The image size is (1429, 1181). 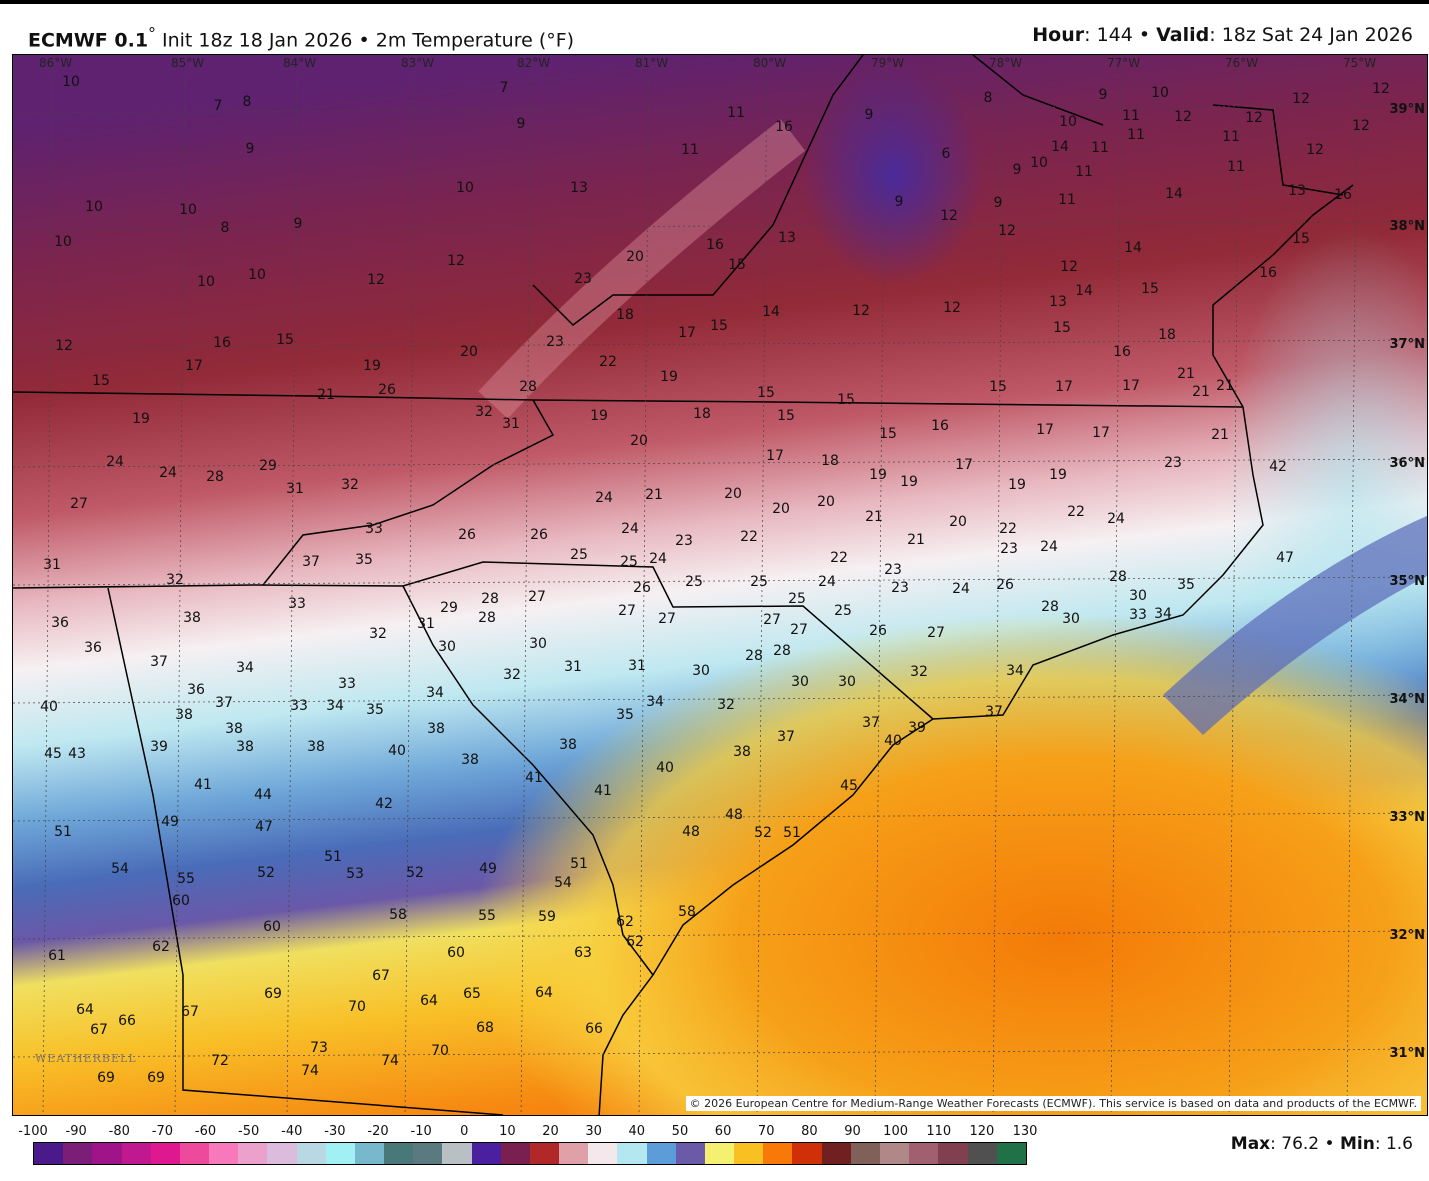 What do you see at coordinates (417, 63) in the screenshot?
I see `longitude-label: 83°W` at bounding box center [417, 63].